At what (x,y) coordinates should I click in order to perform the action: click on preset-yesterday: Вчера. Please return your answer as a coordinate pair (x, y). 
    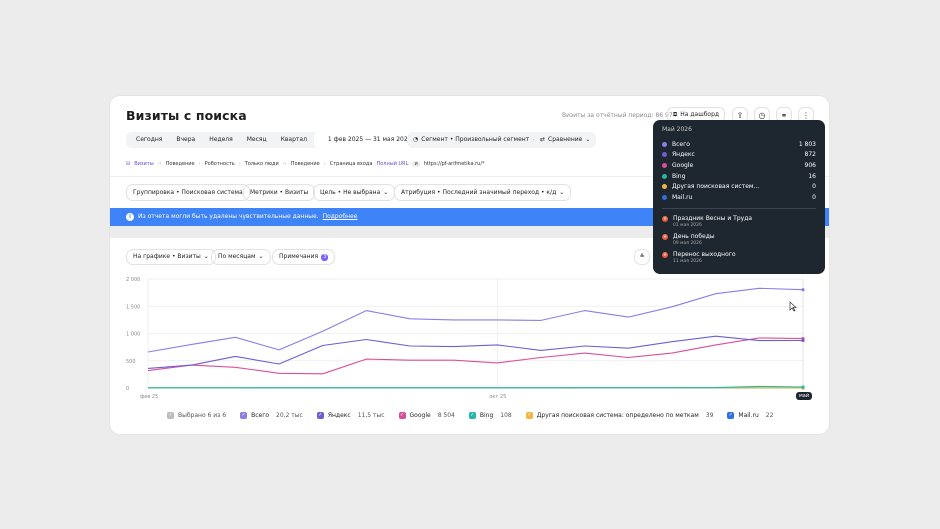
    Looking at the image, I should click on (186, 139).